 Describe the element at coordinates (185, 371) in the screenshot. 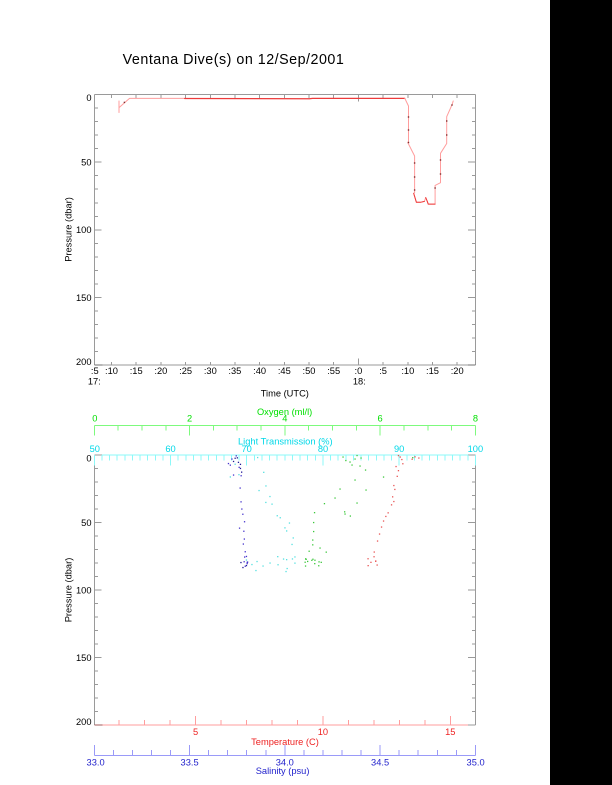

I see `svg-text: :25` at that location.